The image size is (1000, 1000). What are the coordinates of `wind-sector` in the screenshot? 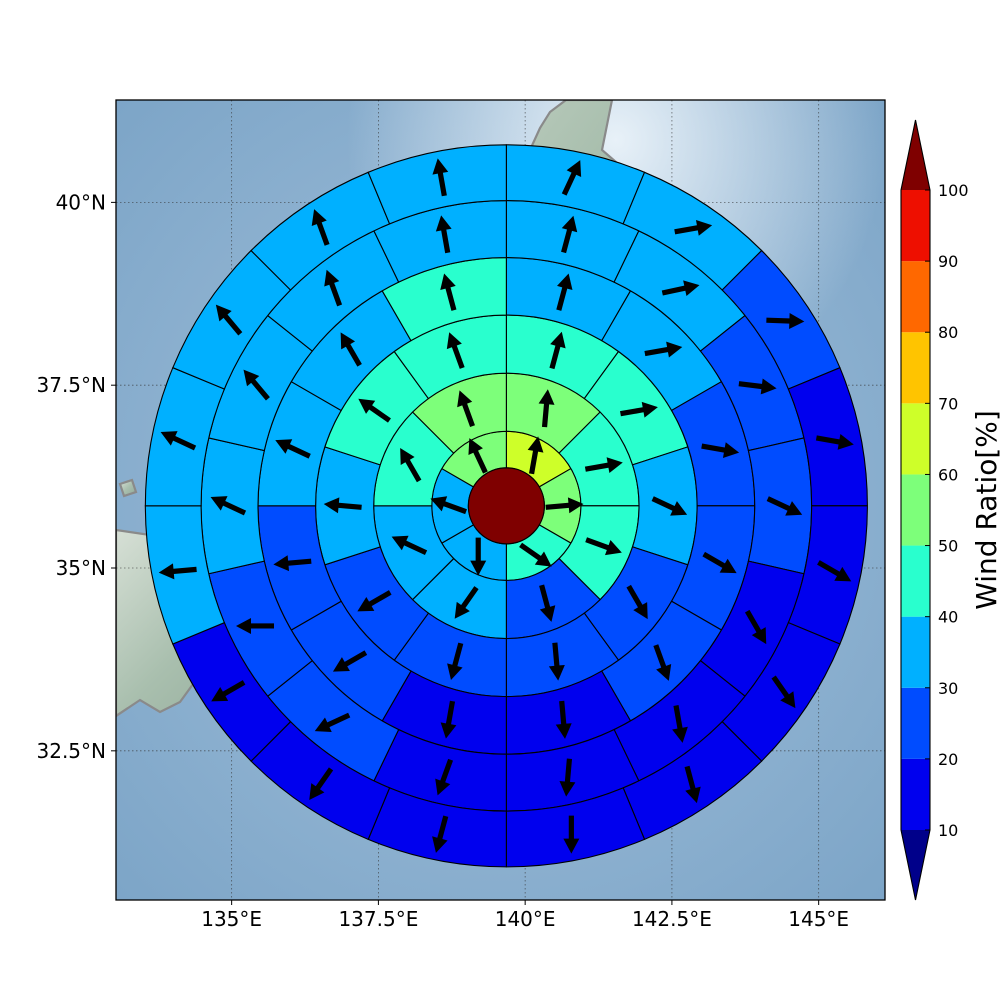 It's located at (437, 184).